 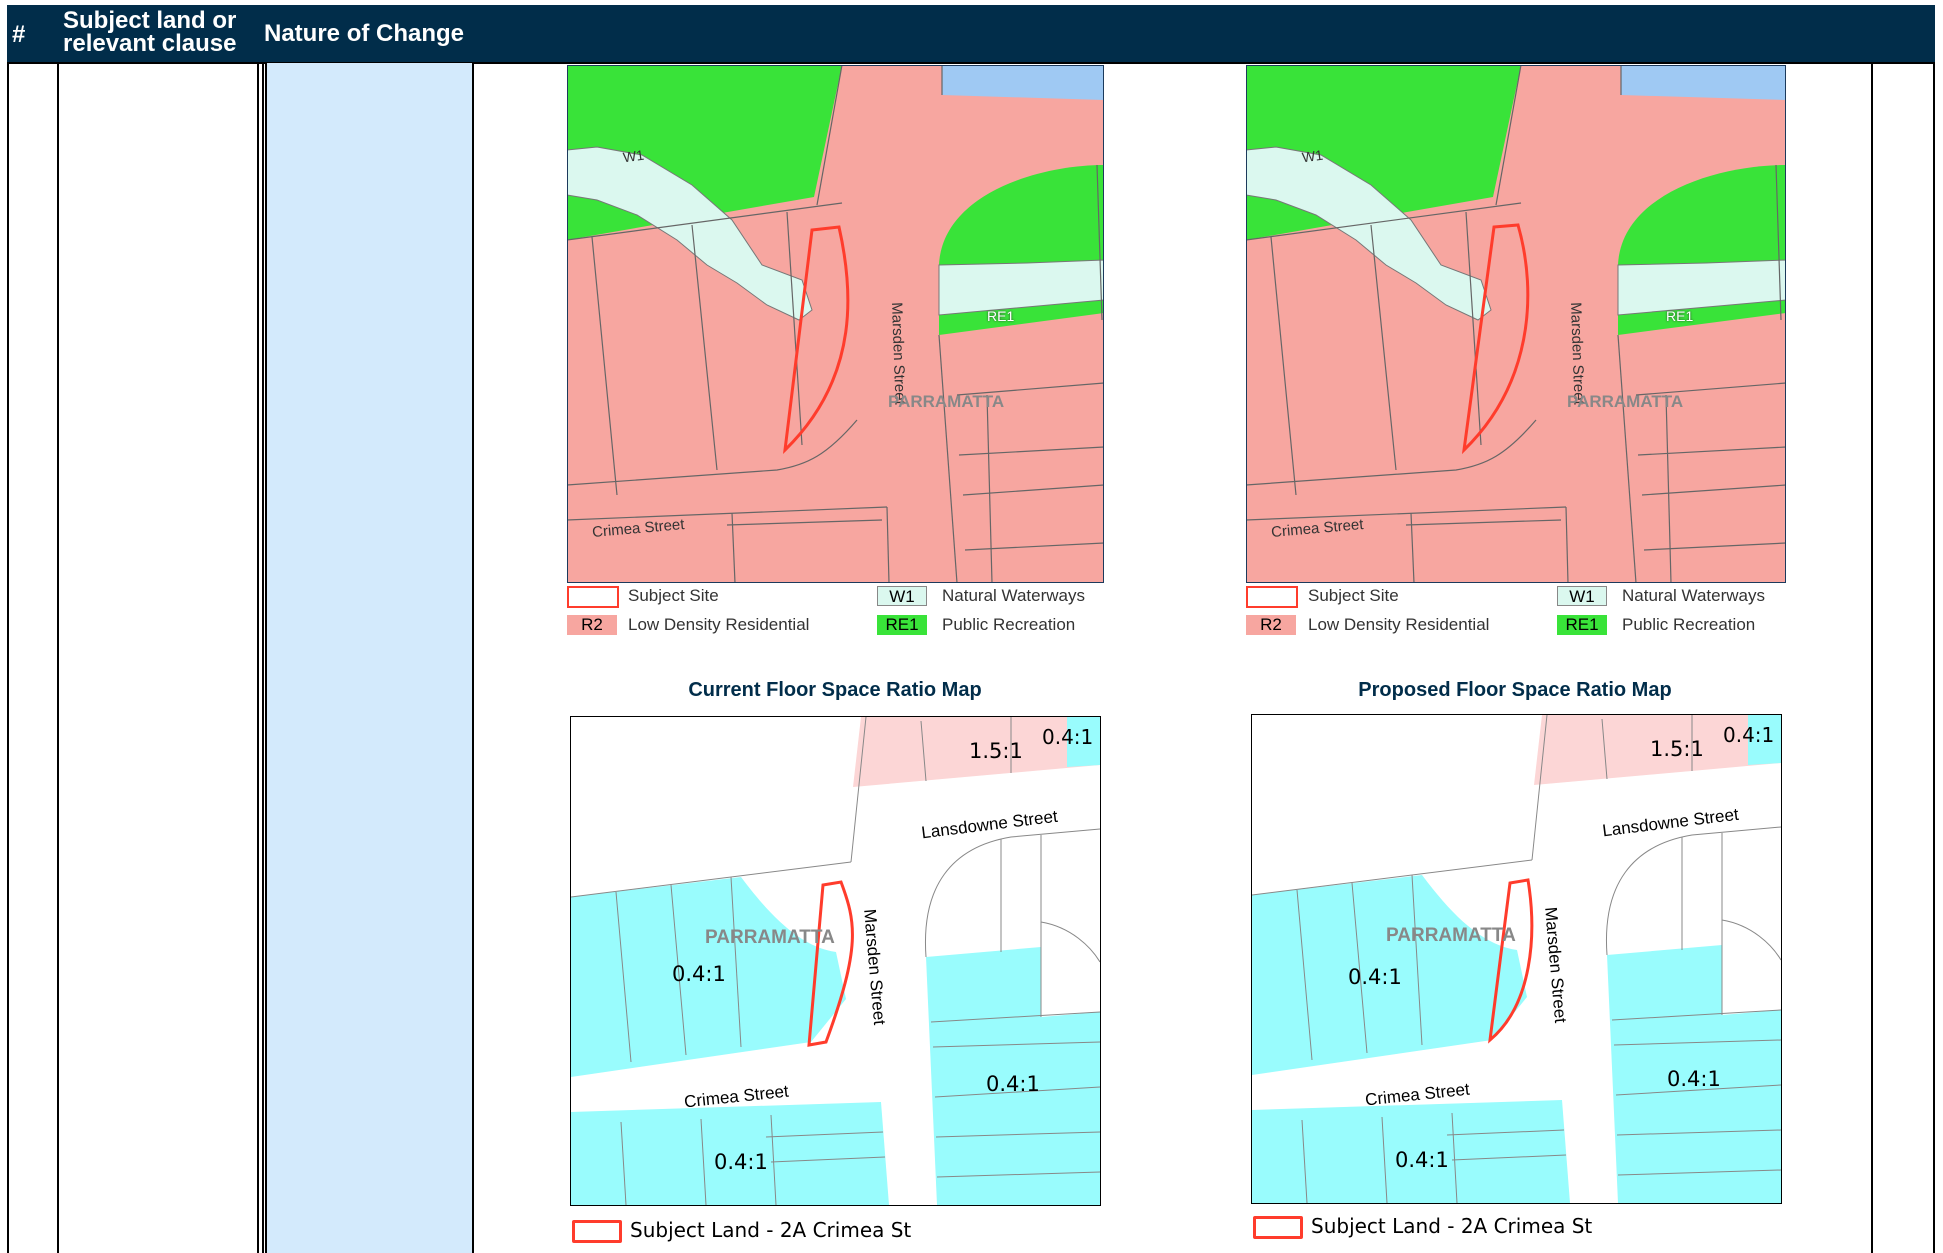 What do you see at coordinates (1495, 339) in the screenshot?
I see `subject-site-outline-proposed` at bounding box center [1495, 339].